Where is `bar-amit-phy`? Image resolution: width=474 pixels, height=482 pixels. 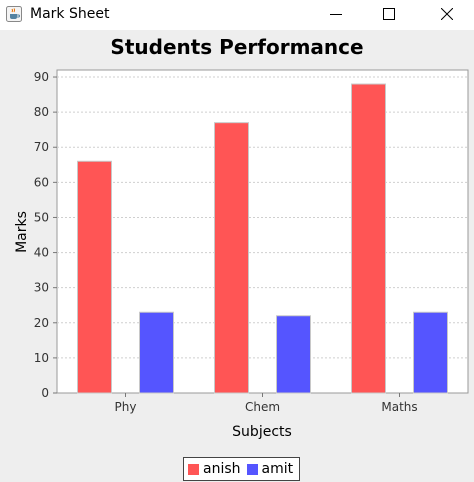 bar-amit-phy is located at coordinates (156, 352).